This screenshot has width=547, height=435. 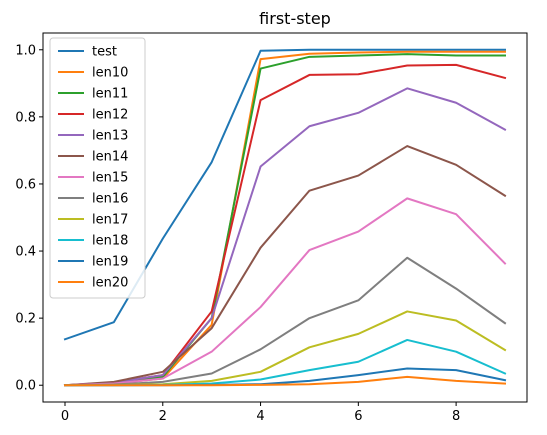 What do you see at coordinates (110, 94) in the screenshot?
I see `legend-label-len11: len11` at bounding box center [110, 94].